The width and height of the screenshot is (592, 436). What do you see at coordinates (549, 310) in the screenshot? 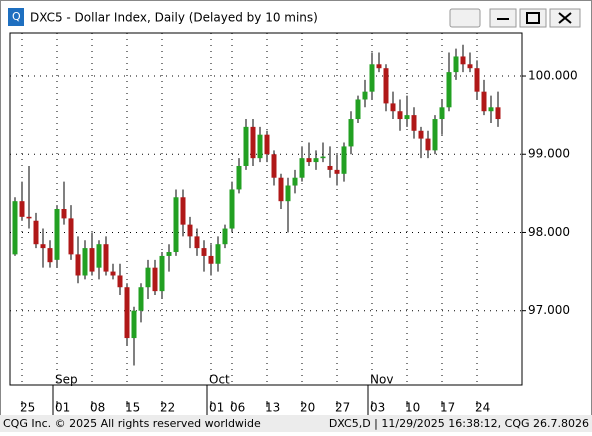
I see `y-tick-label: 97.000` at bounding box center [549, 310].